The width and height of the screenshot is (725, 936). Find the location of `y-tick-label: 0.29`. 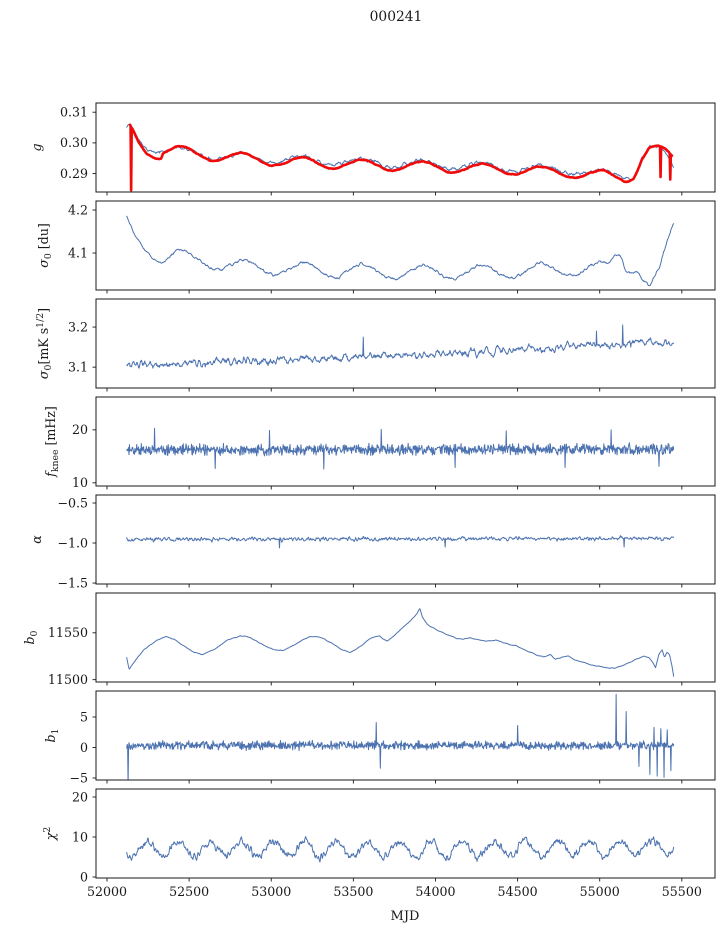

y-tick-label: 0.29 is located at coordinates (74, 173).